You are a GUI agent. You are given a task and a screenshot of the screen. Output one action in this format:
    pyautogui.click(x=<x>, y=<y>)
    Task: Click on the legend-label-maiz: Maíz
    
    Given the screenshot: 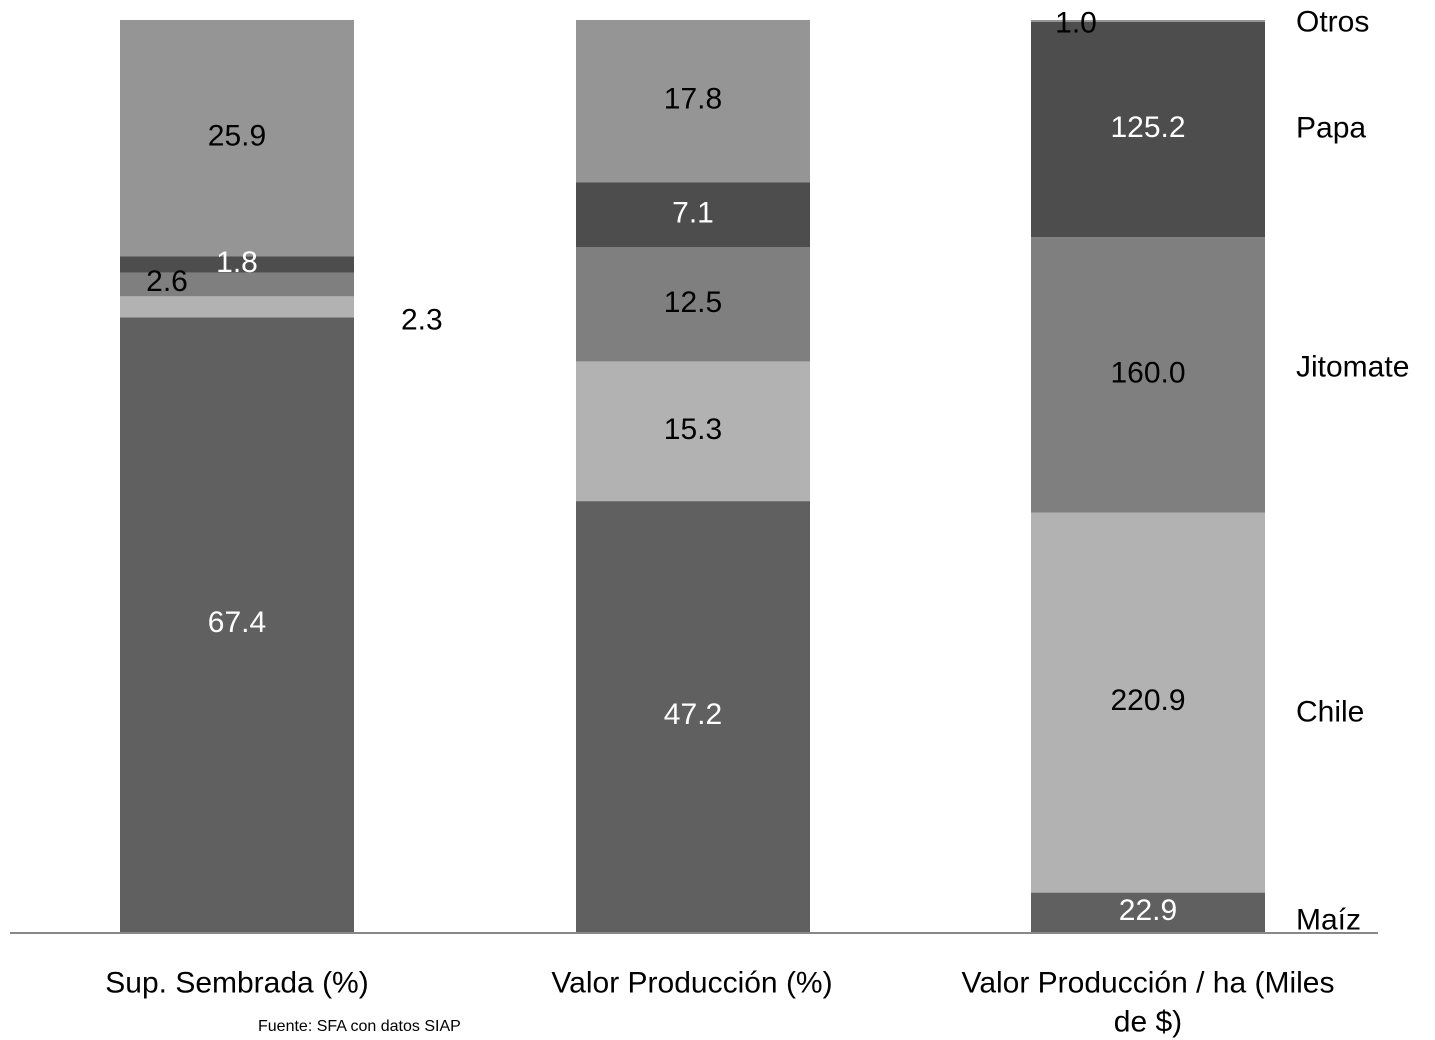 What is the action you would take?
    pyautogui.click(x=1328, y=920)
    